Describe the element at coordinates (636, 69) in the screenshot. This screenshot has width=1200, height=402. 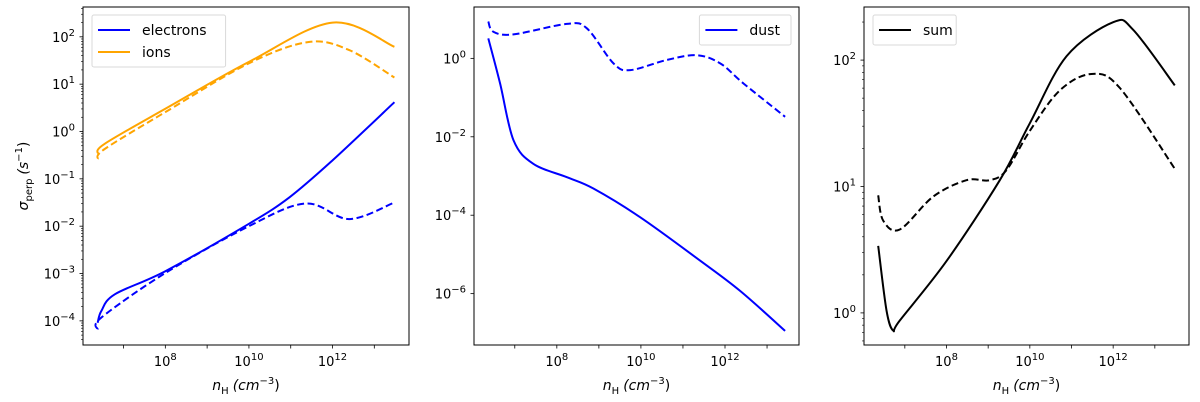
I see `series-line-dust-dashed` at that location.